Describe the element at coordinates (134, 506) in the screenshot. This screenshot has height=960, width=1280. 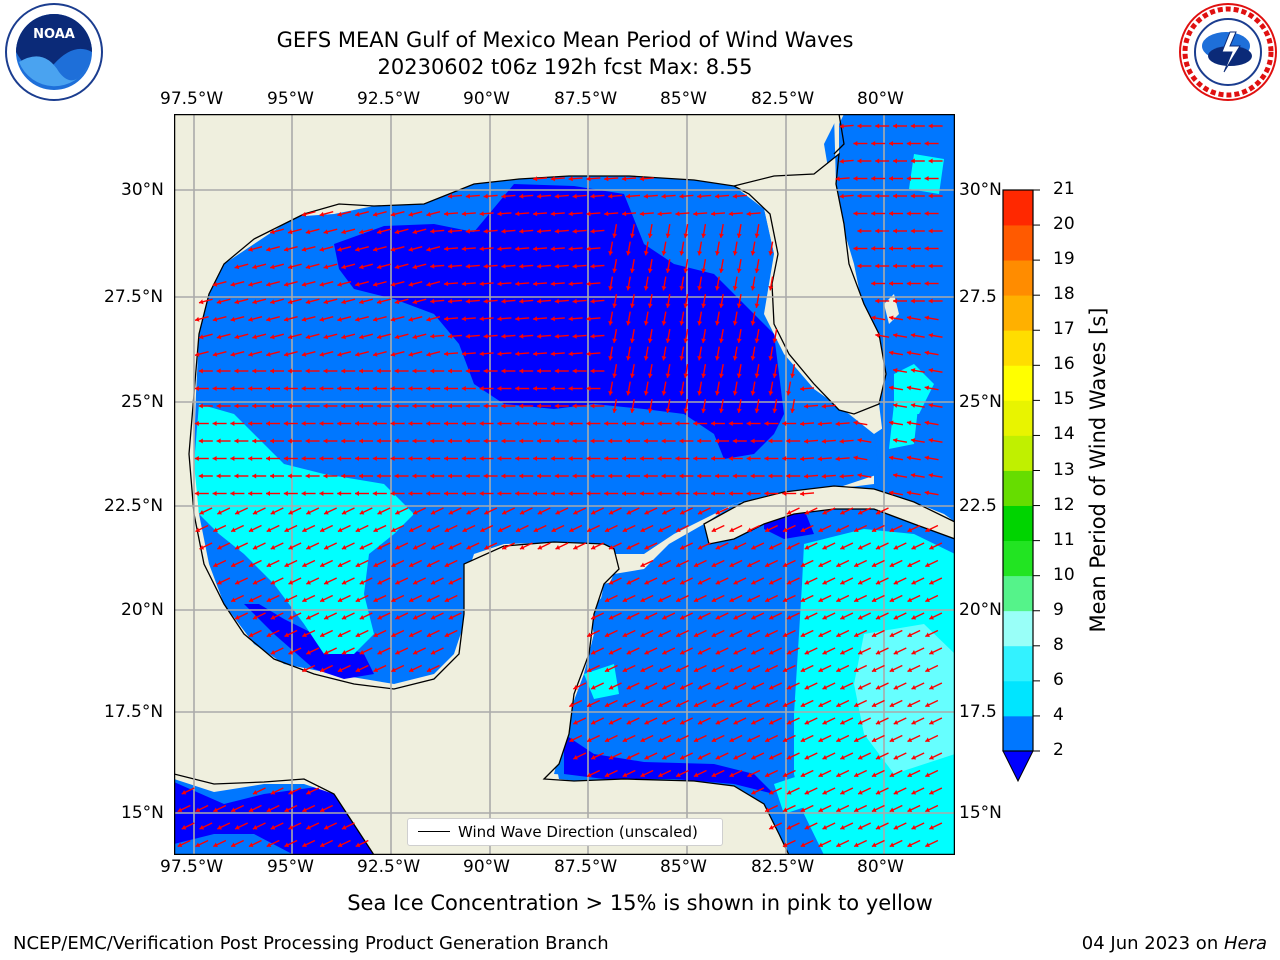
I see `lat-label-left: 22.5°N` at that location.